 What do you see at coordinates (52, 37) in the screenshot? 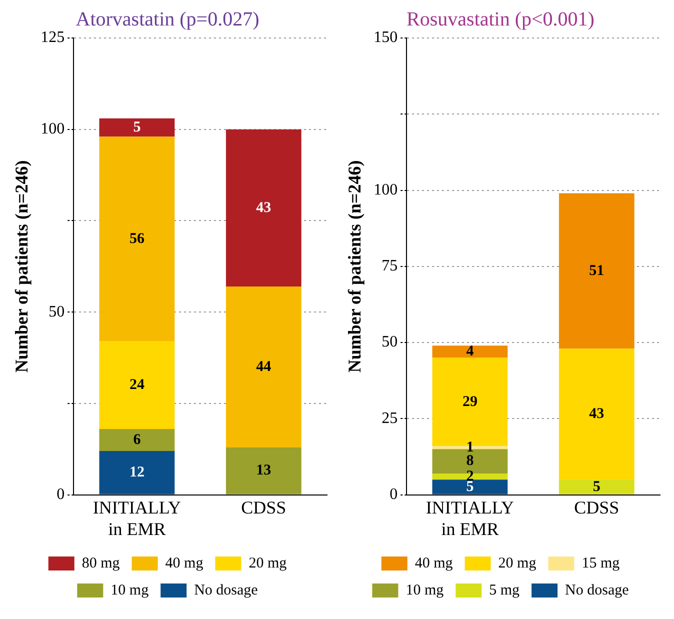
I see `y-tick-label: 125` at bounding box center [52, 37].